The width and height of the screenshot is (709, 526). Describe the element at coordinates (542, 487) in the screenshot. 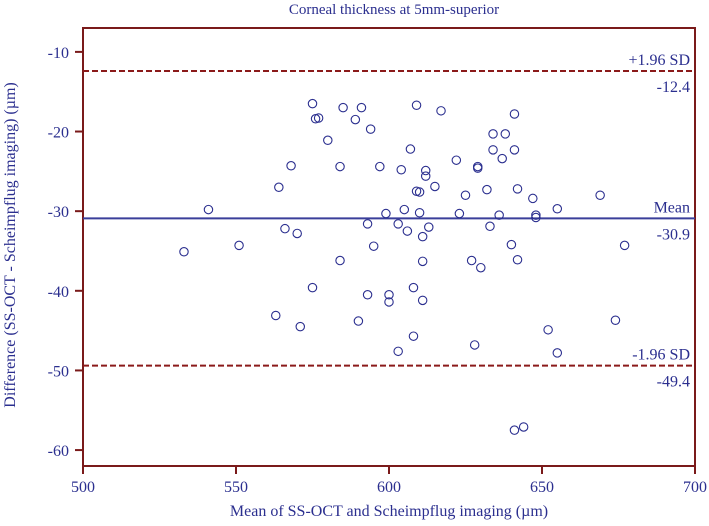

I see `x-tick-label: 650` at that location.